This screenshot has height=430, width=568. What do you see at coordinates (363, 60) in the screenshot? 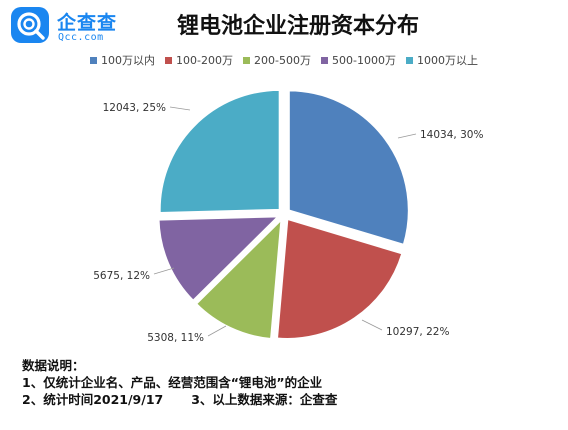
I see `legend-label: 500-1000万` at bounding box center [363, 60].